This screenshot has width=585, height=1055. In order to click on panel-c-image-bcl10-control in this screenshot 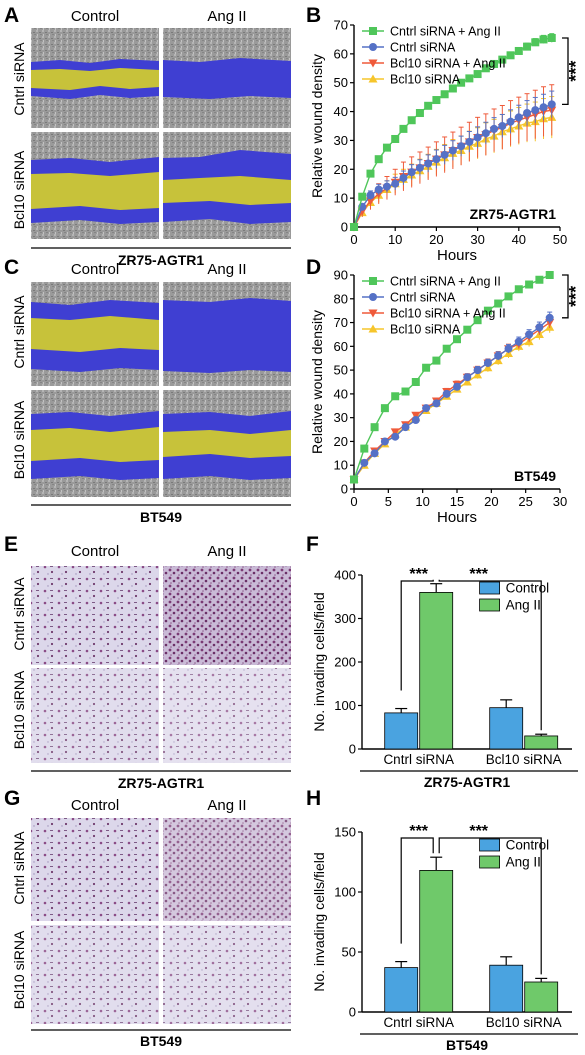, I will do `click(95, 443)`.